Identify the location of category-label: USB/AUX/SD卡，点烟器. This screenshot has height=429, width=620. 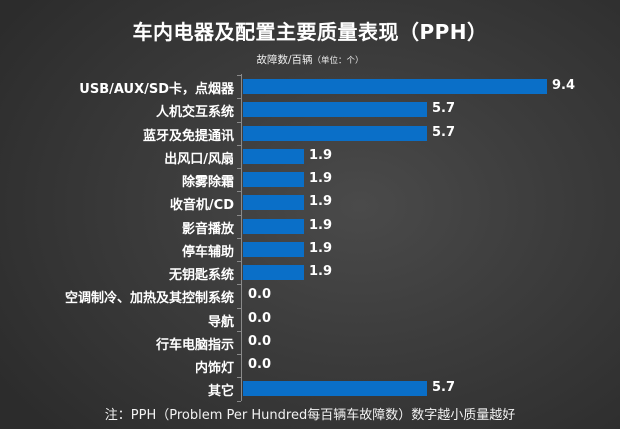
(156, 89).